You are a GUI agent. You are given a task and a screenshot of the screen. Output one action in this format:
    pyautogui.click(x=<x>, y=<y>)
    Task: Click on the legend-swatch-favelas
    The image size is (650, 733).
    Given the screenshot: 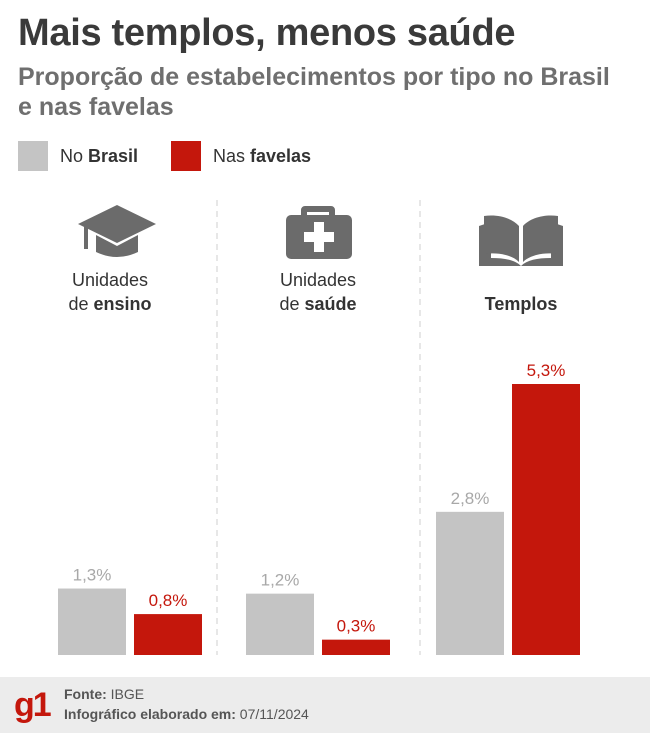 What is the action you would take?
    pyautogui.click(x=186, y=156)
    